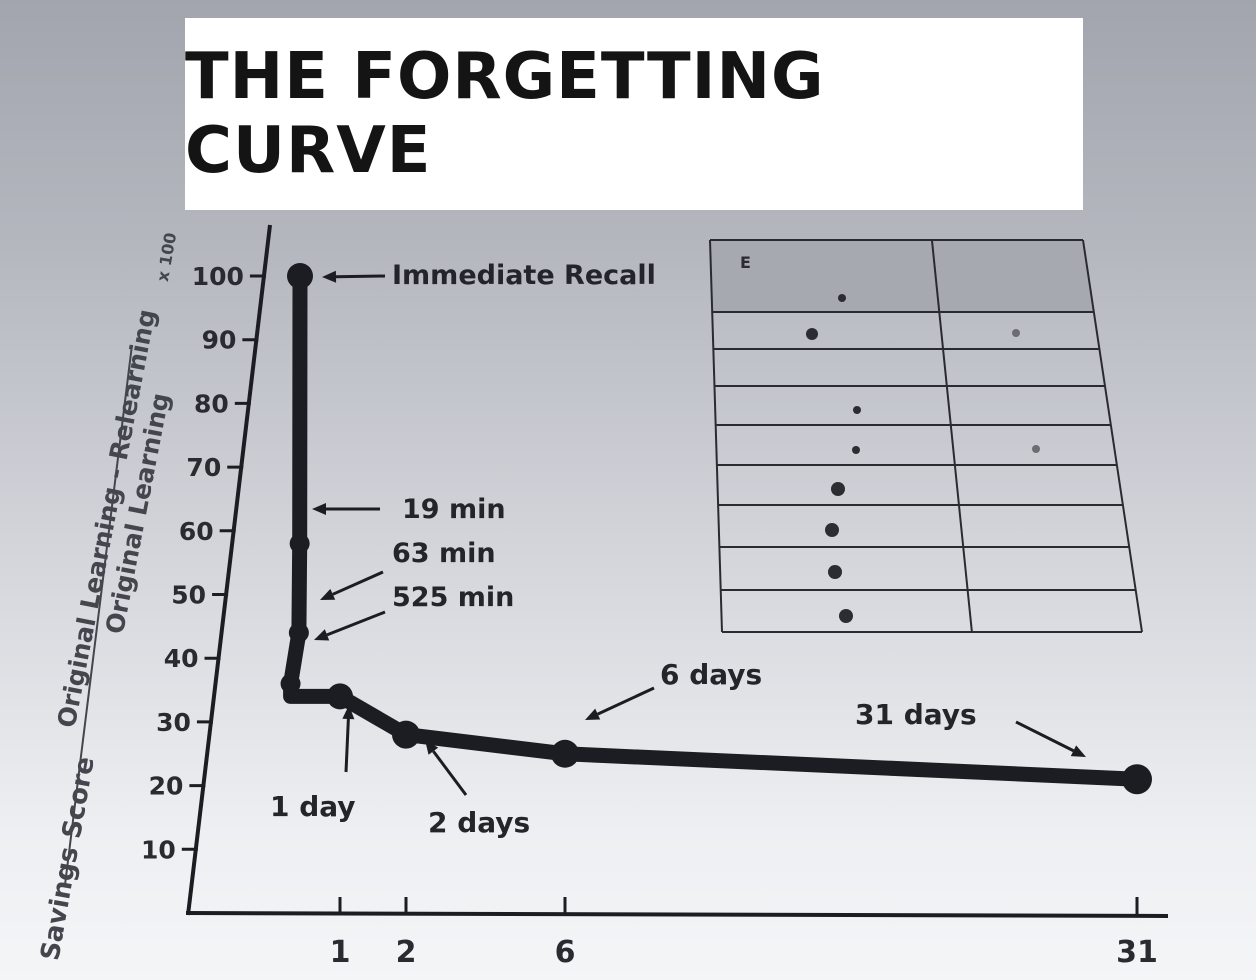 Image resolution: width=1256 pixels, height=980 pixels. Describe the element at coordinates (406, 952) in the screenshot. I see `x-tick-label-2: 2` at that location.